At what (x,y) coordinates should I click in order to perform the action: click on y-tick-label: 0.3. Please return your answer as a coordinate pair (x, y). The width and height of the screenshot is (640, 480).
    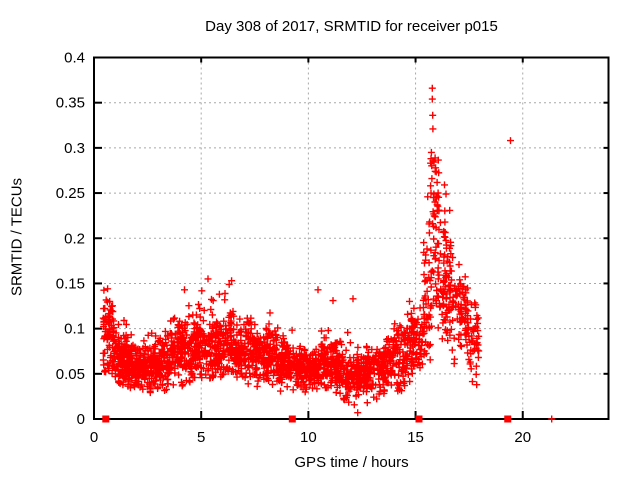
    Looking at the image, I should click on (74, 148).